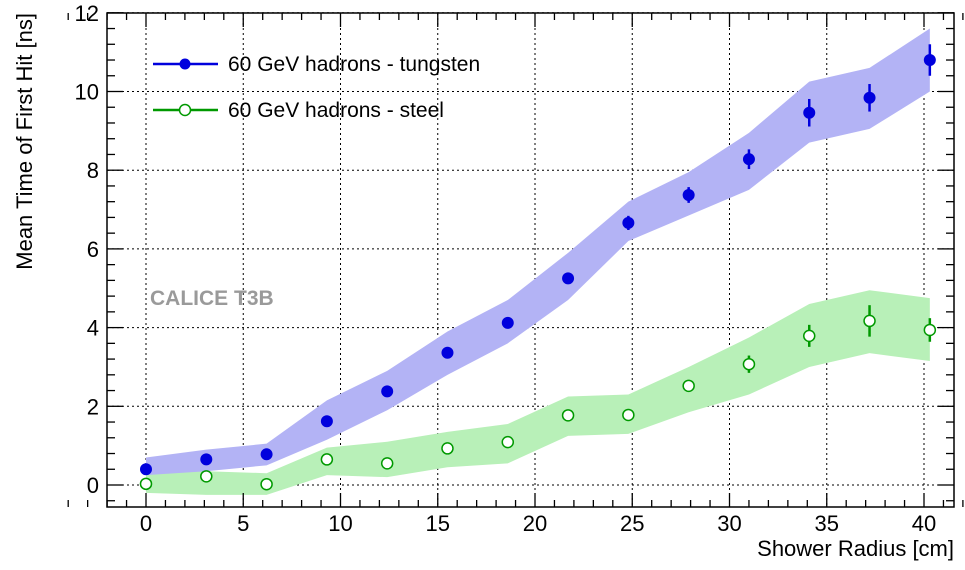  What do you see at coordinates (729, 523) in the screenshot?
I see `x-tick-label: 30` at bounding box center [729, 523].